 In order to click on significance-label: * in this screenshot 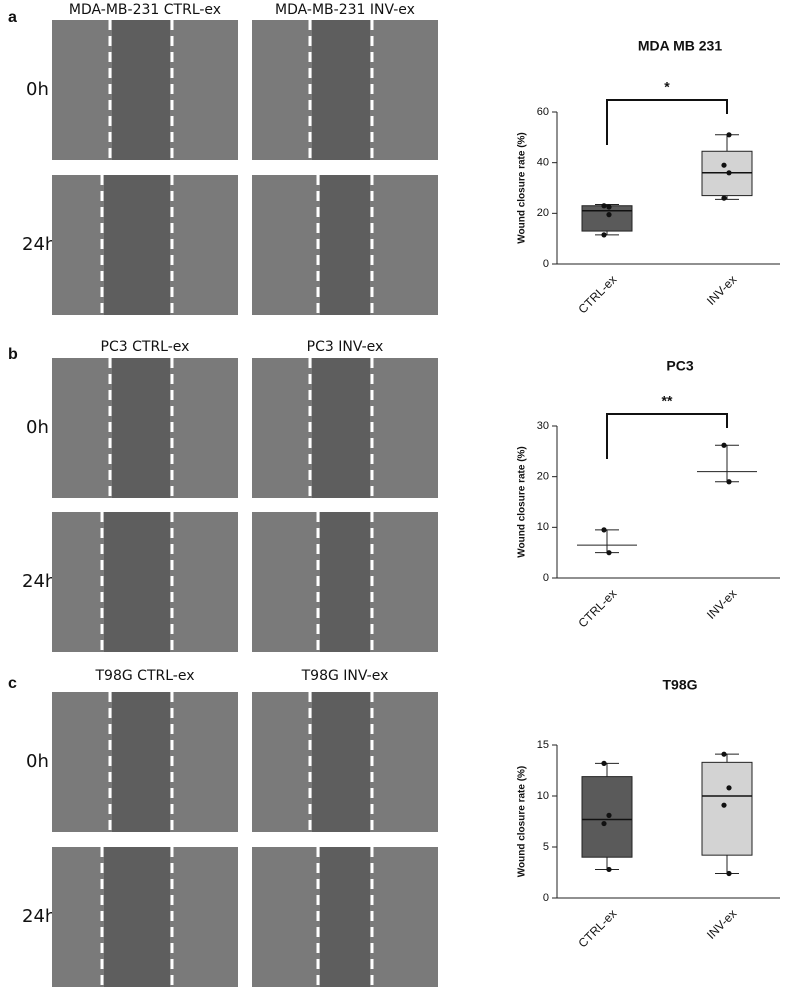, I will do `click(667, 87)`.